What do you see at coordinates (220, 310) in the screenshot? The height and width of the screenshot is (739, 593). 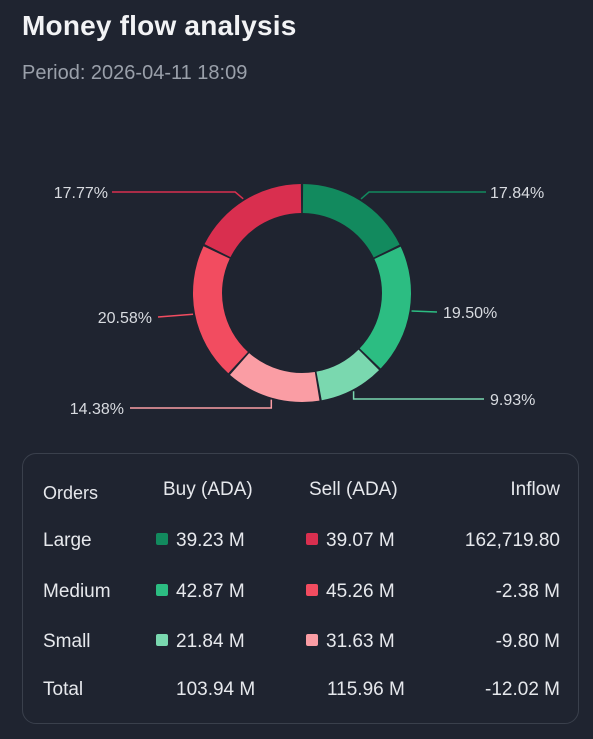 I see `donut-slice-sell-medium` at bounding box center [220, 310].